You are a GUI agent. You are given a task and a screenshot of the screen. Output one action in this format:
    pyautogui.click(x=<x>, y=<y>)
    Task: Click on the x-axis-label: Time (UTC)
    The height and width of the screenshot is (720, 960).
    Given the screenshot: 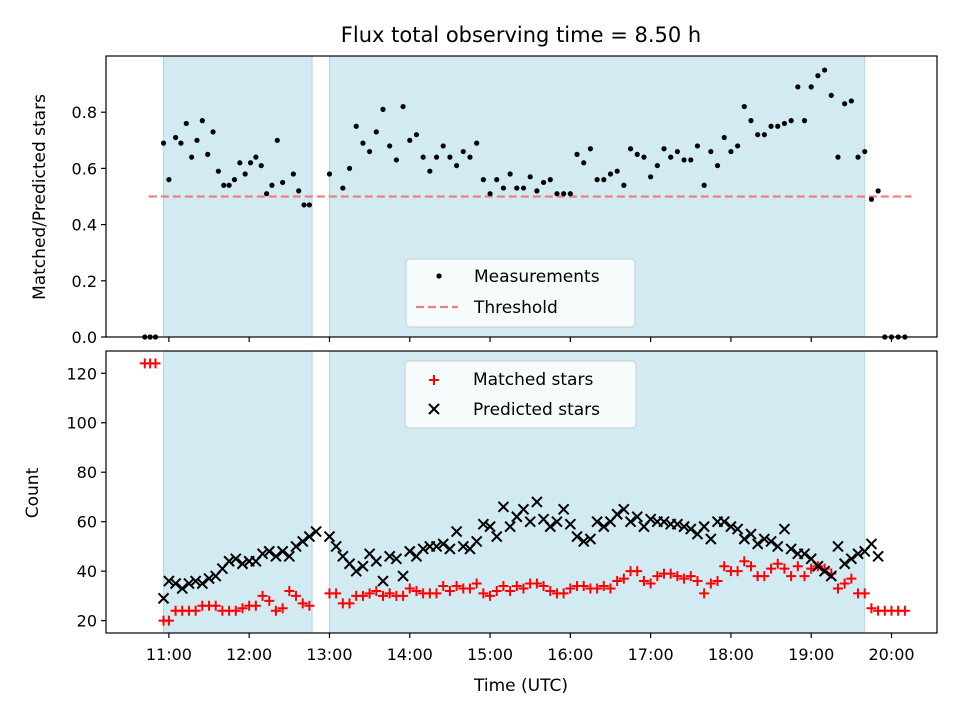 What is the action you would take?
    pyautogui.click(x=520, y=686)
    